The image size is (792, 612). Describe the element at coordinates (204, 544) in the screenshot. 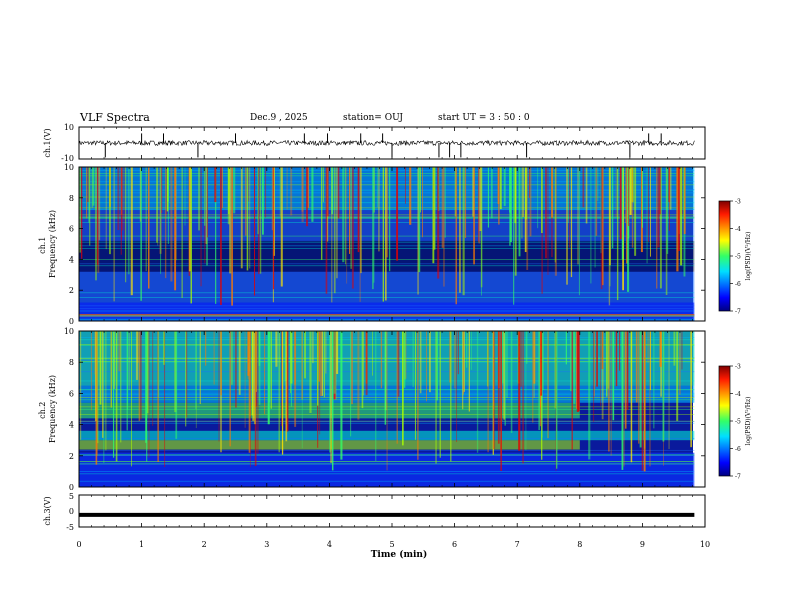

I see `x-tick-label: 2` at that location.